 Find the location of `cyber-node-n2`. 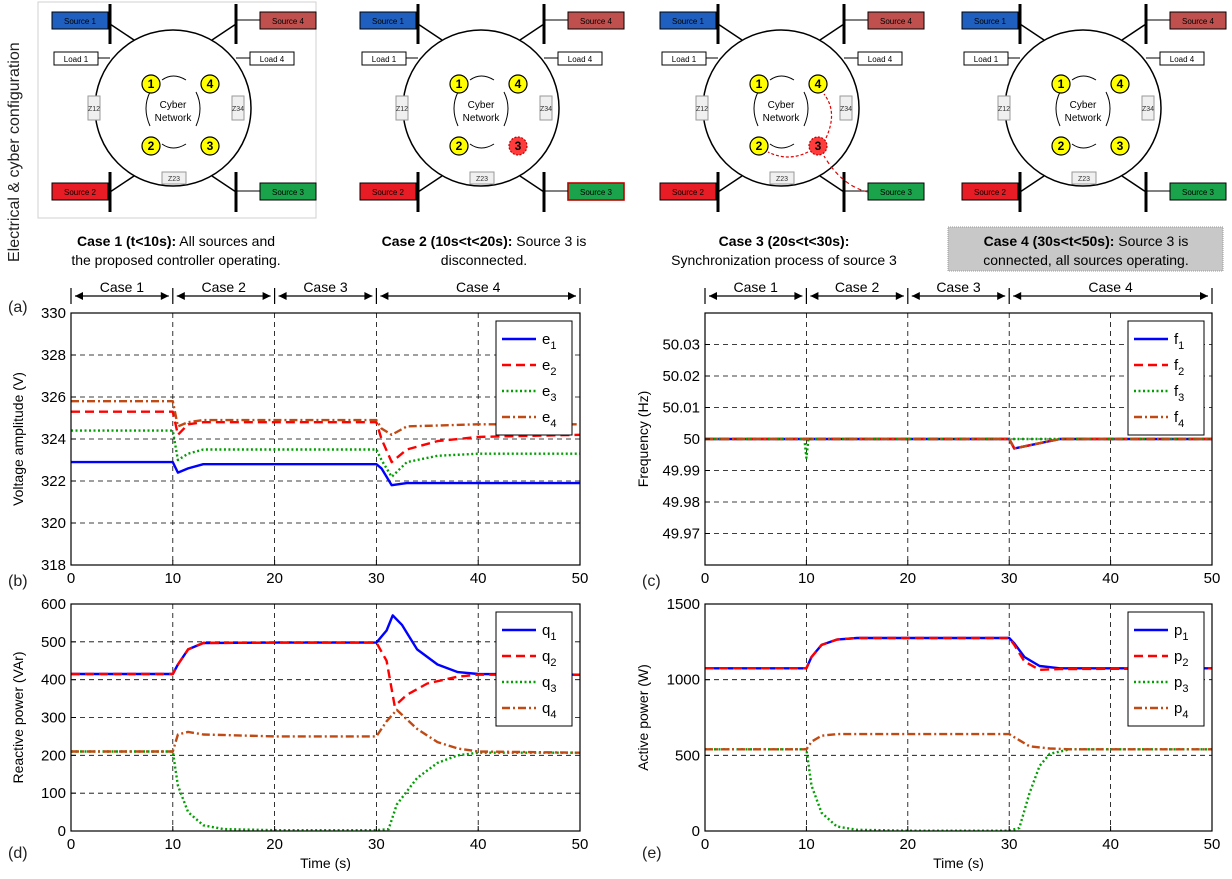

cyber-node-n2 is located at coordinates (459, 146).